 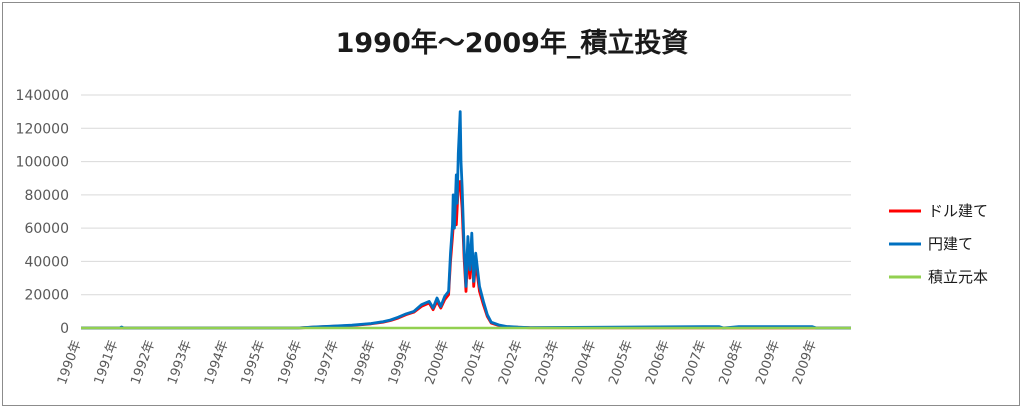 I want to click on x-tick-label: 2008年, so click(x=732, y=362).